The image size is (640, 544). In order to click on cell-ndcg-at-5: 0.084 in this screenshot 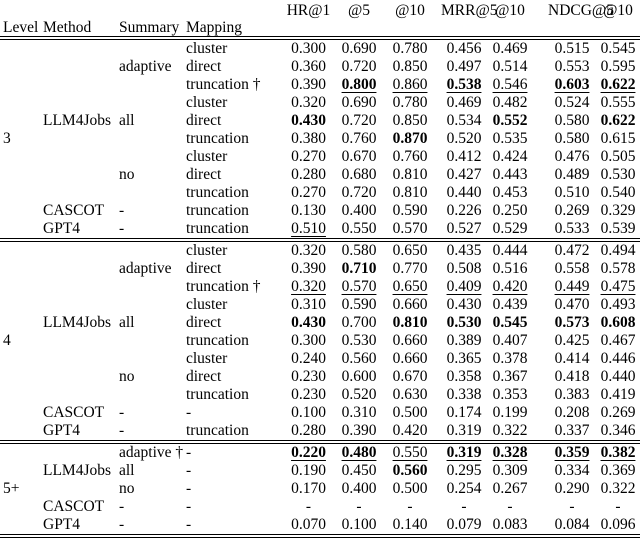, I will do `click(572, 524)`.